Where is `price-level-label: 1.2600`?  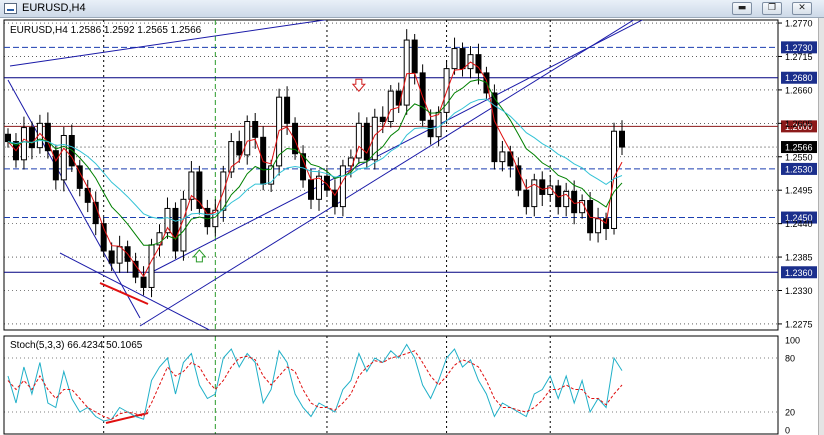
price-level-label: 1.2600 is located at coordinates (799, 127).